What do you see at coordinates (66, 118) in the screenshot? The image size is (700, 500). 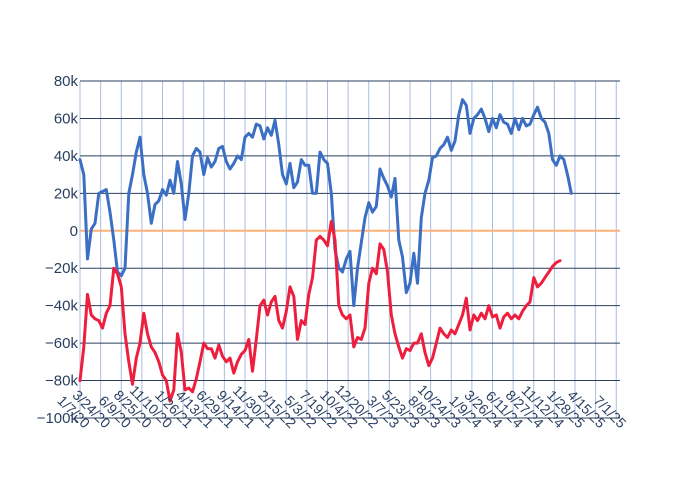 I see `y-tick-label: 60k` at bounding box center [66, 118].